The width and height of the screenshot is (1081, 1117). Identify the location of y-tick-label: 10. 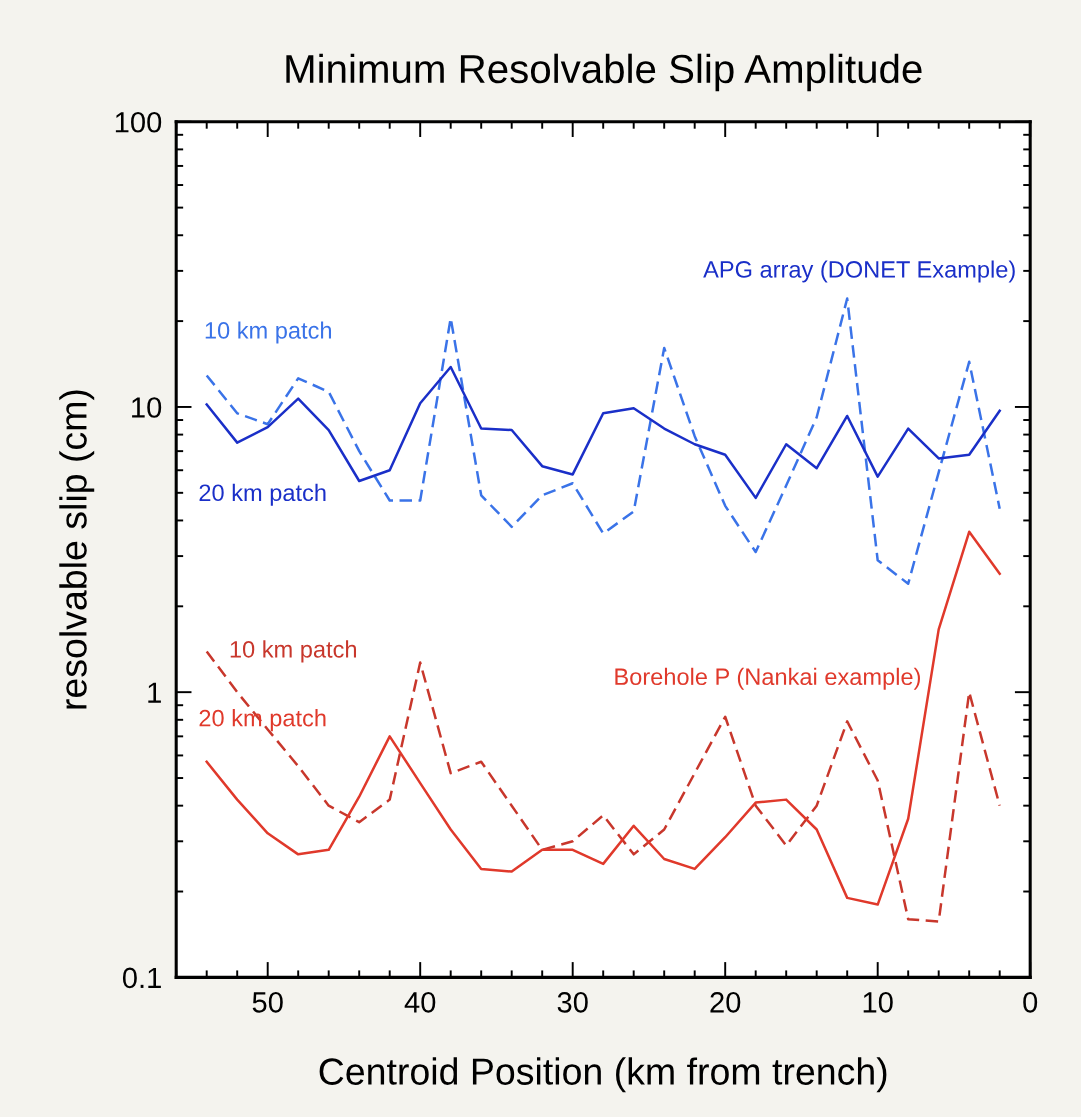
(147, 407).